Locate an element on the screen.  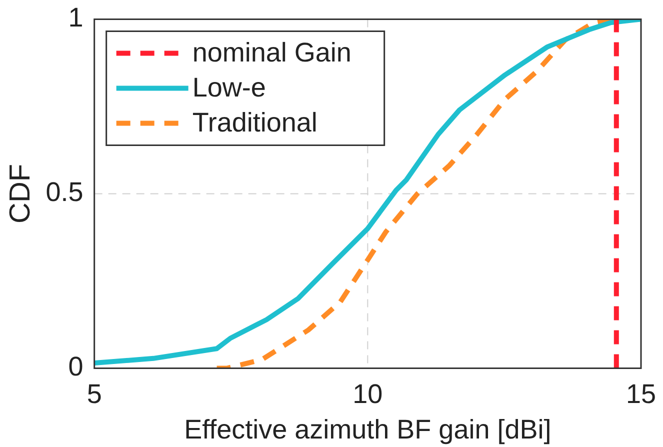
legend-label: nominal Gain is located at coordinates (272, 53).